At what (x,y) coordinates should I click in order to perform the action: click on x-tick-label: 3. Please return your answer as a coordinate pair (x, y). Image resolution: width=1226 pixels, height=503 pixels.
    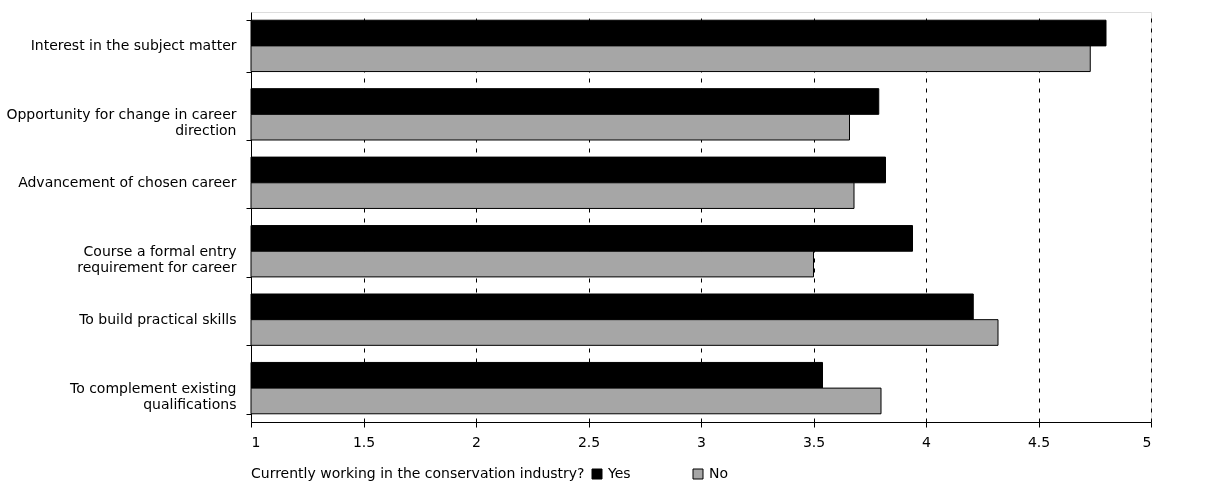
    Looking at the image, I should click on (701, 441).